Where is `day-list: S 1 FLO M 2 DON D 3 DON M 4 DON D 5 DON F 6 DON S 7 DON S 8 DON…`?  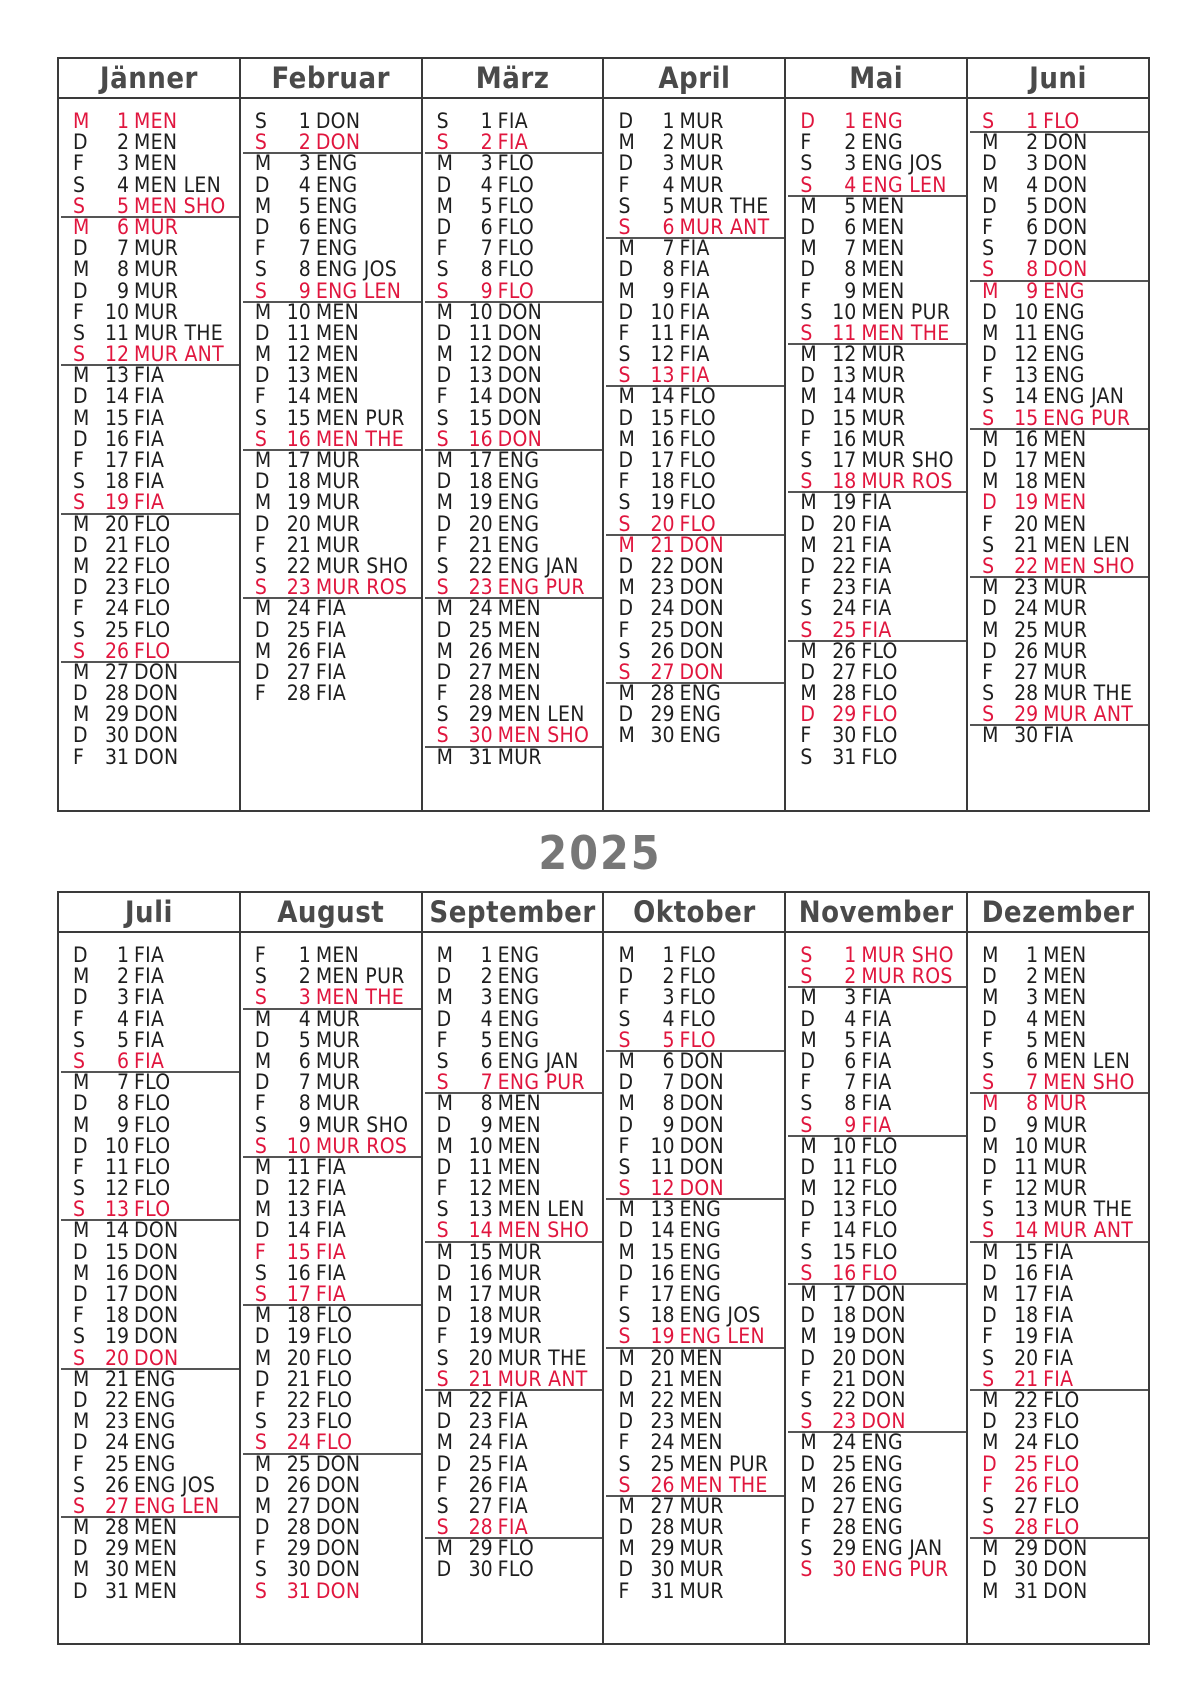
day-list: S 1 FLO M 2 DON D 3 DON M 4 DON D 5 DON F 6 DON S 7 DON S 8 DON… is located at coordinates (1058, 428).